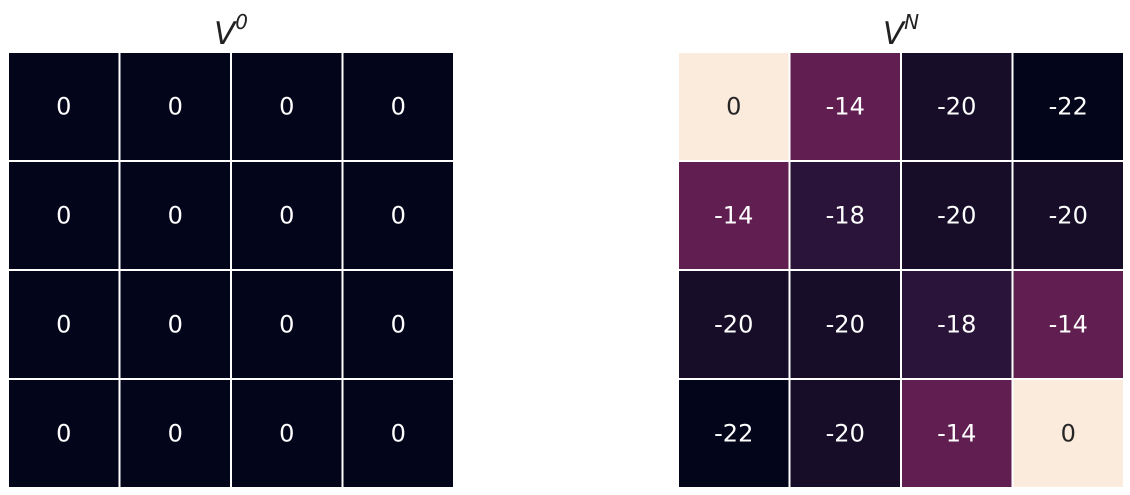 The width and height of the screenshot is (1130, 495). Describe the element at coordinates (241, 22) in the screenshot. I see `title-superscript: 0` at that location.